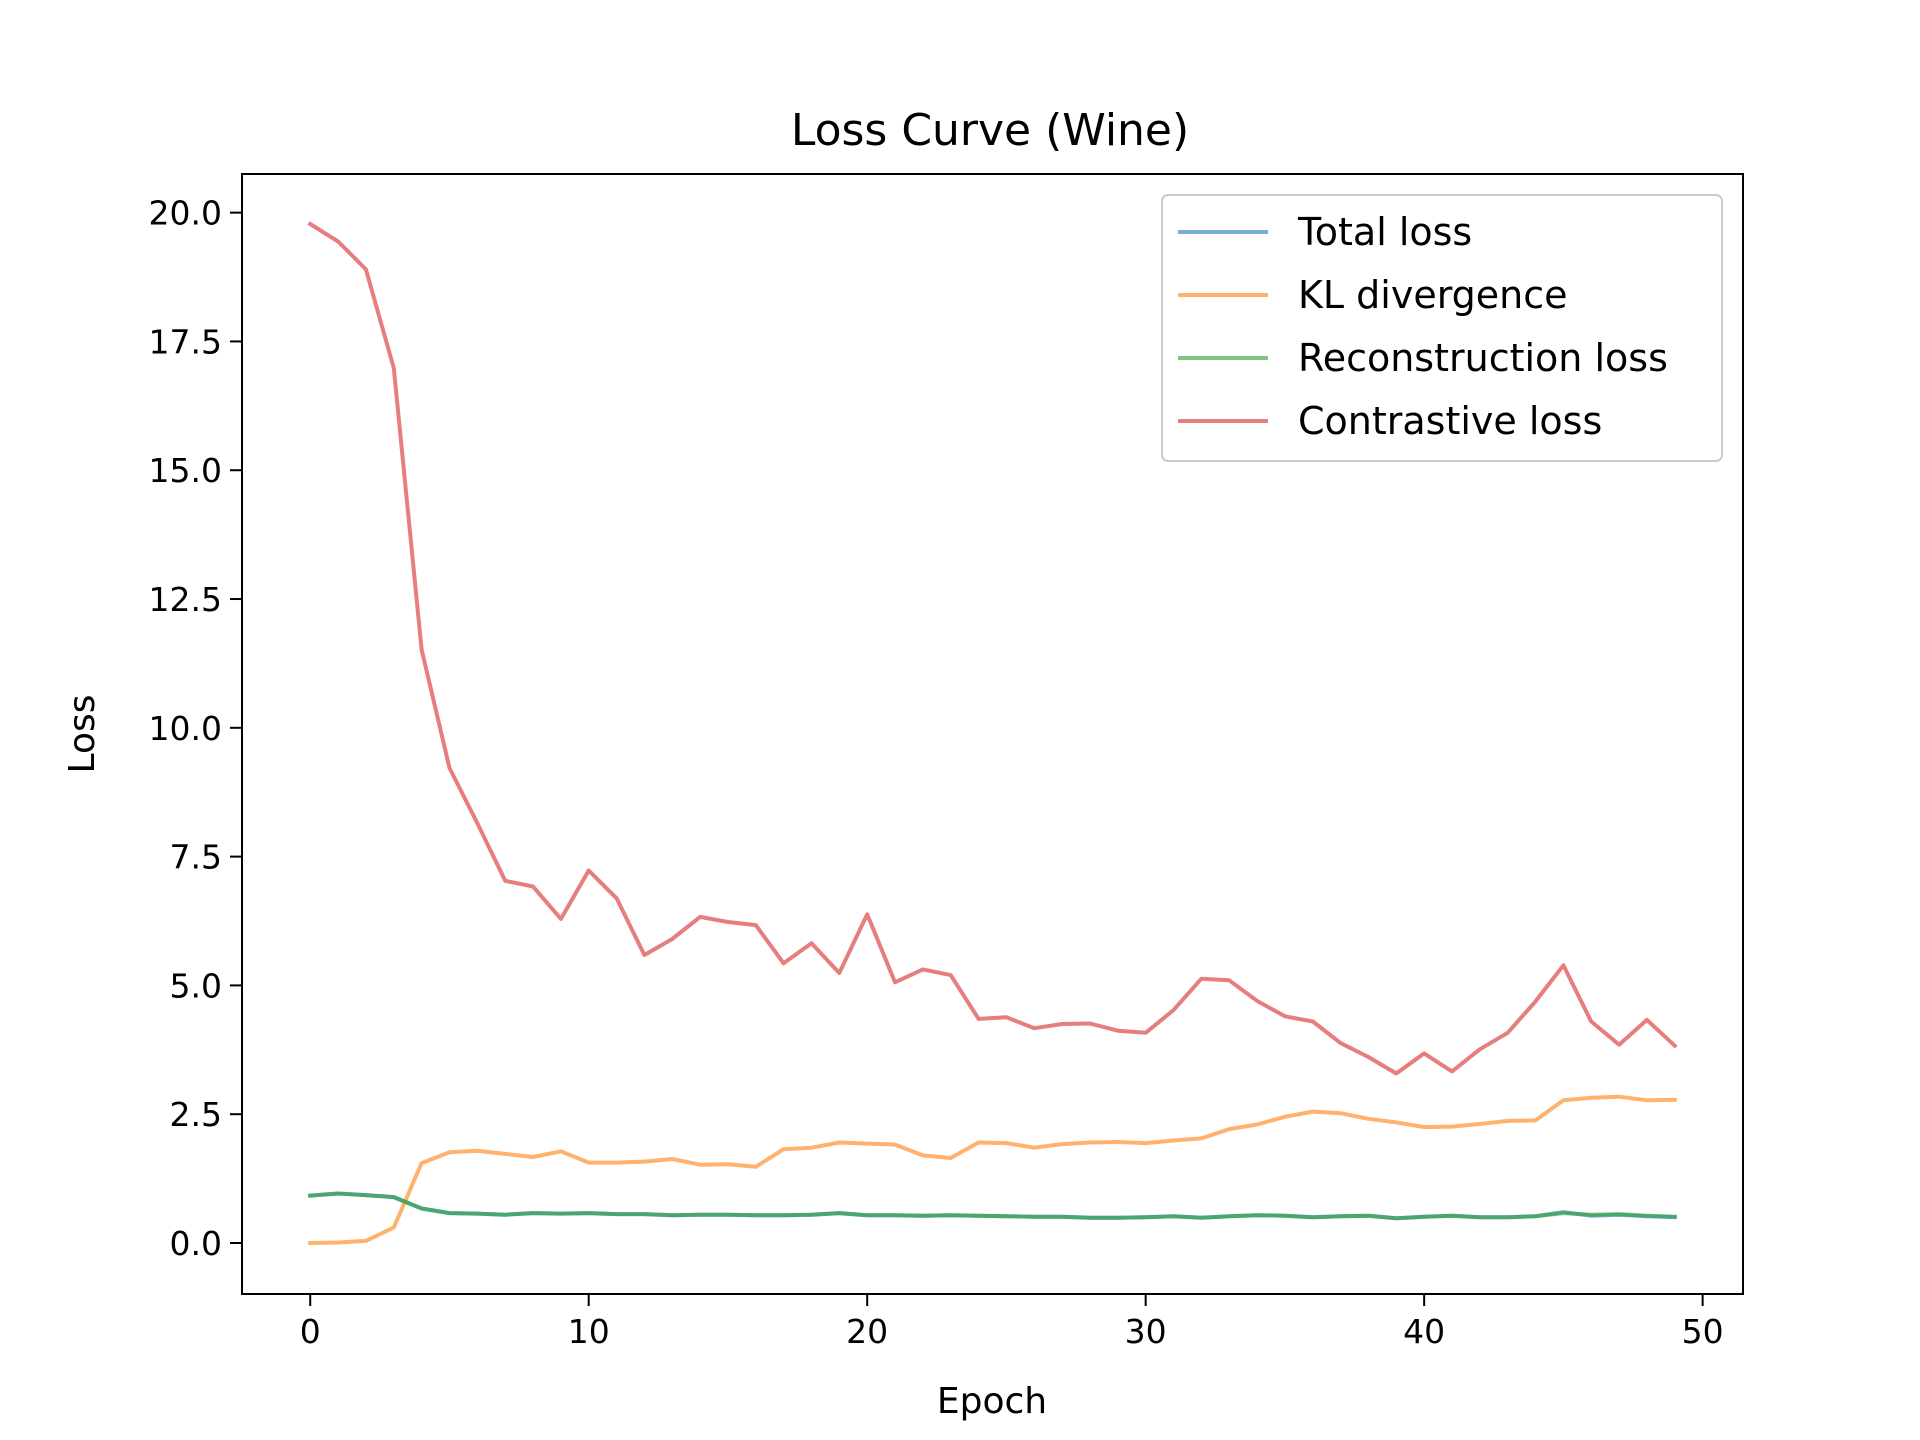 This screenshot has height=1440, width=1920. I want to click on series-line-reconstruction-loss, so click(992, 1206).